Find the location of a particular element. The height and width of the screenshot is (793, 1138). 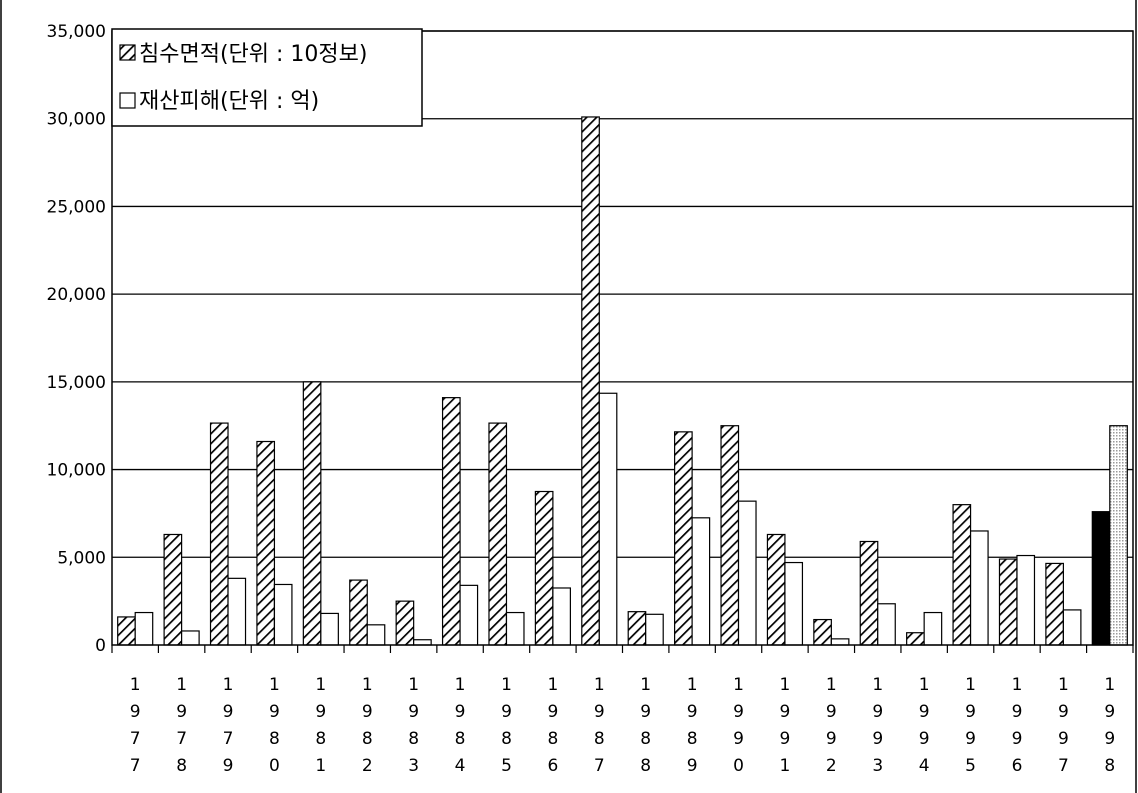

bar-property-damage-1979 is located at coordinates (237, 611).